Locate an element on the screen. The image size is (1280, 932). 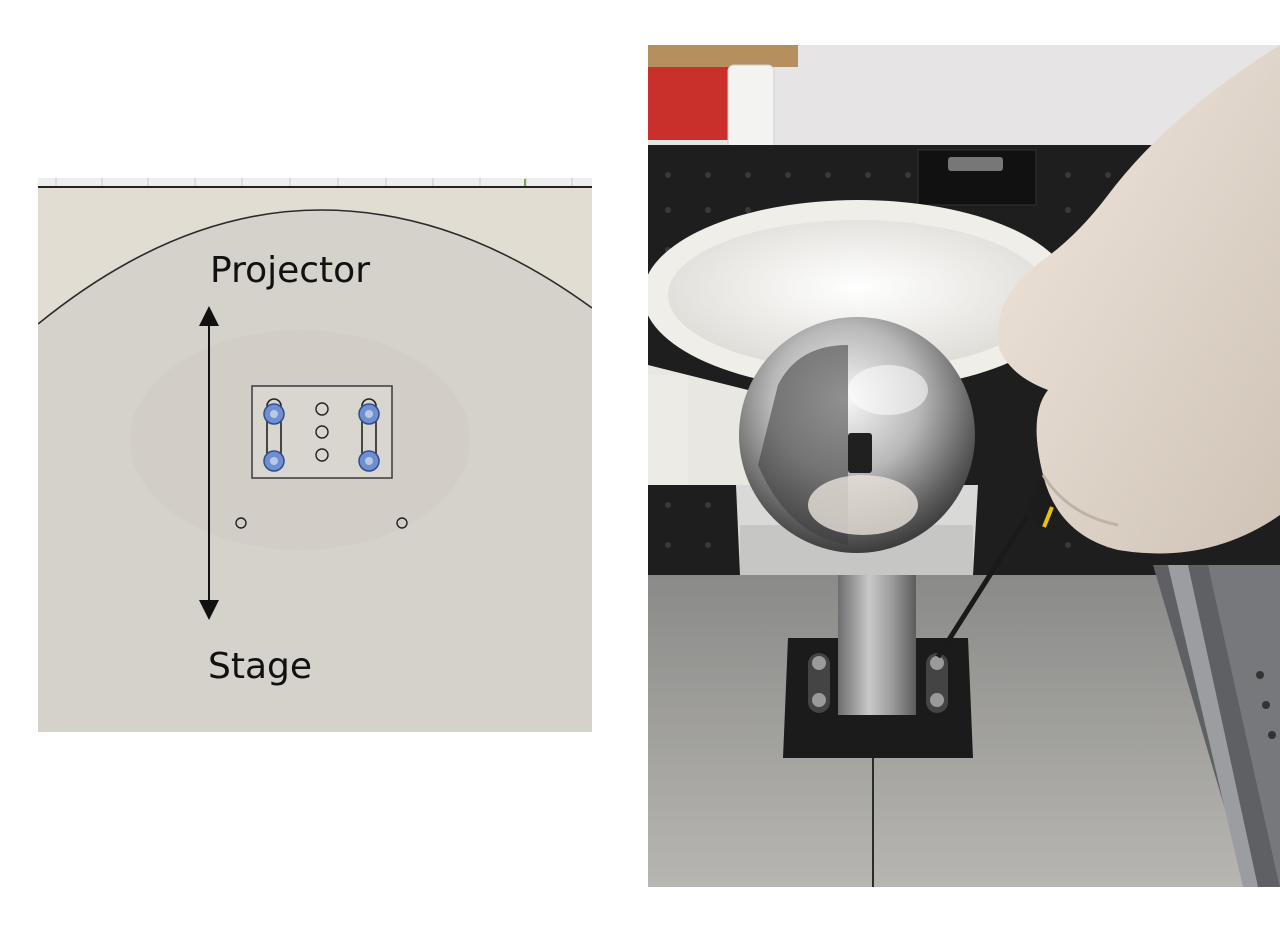
gloved-hand is located at coordinates (1138, 299).